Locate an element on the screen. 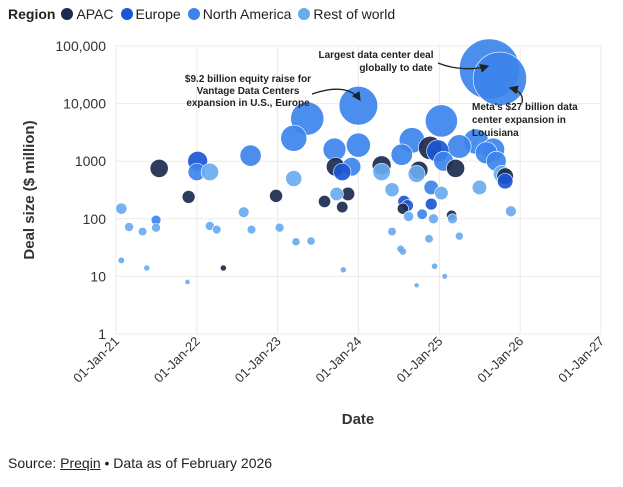 The image size is (623, 487). legend-item-apac: APAC is located at coordinates (87, 14).